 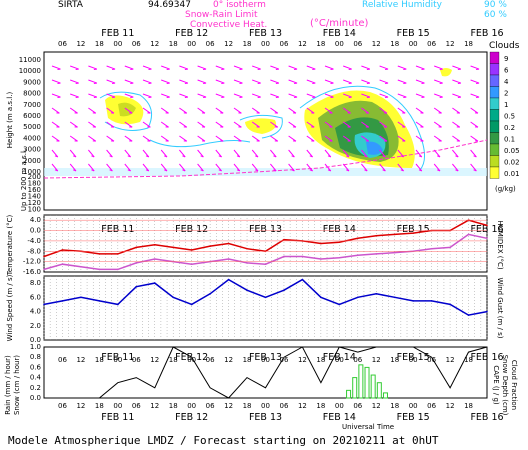 I want to click on wind-y-tick: 8.0, so click(x=35, y=283).